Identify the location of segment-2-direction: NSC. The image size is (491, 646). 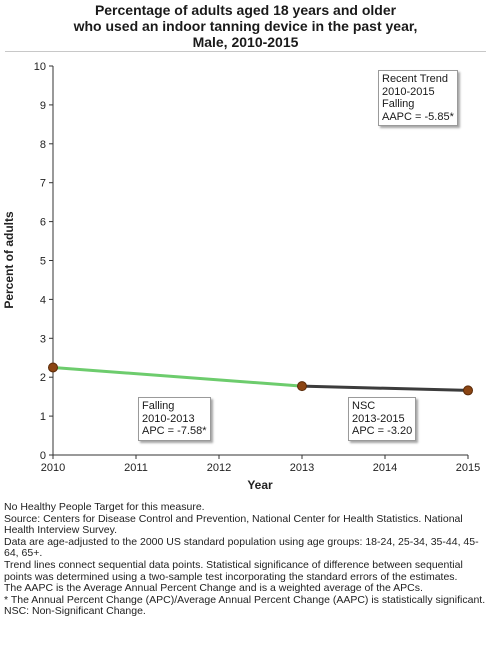
(364, 406).